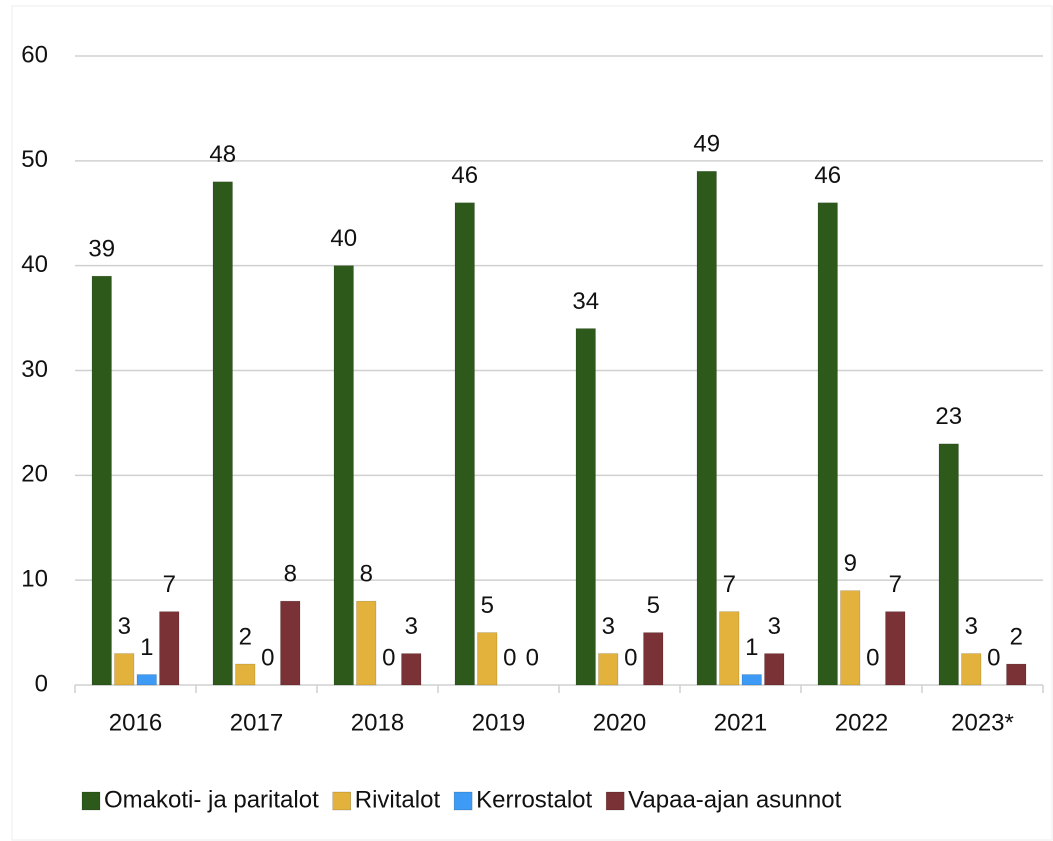  What do you see at coordinates (948, 416) in the screenshot?
I see `data-label: 23` at bounding box center [948, 416].